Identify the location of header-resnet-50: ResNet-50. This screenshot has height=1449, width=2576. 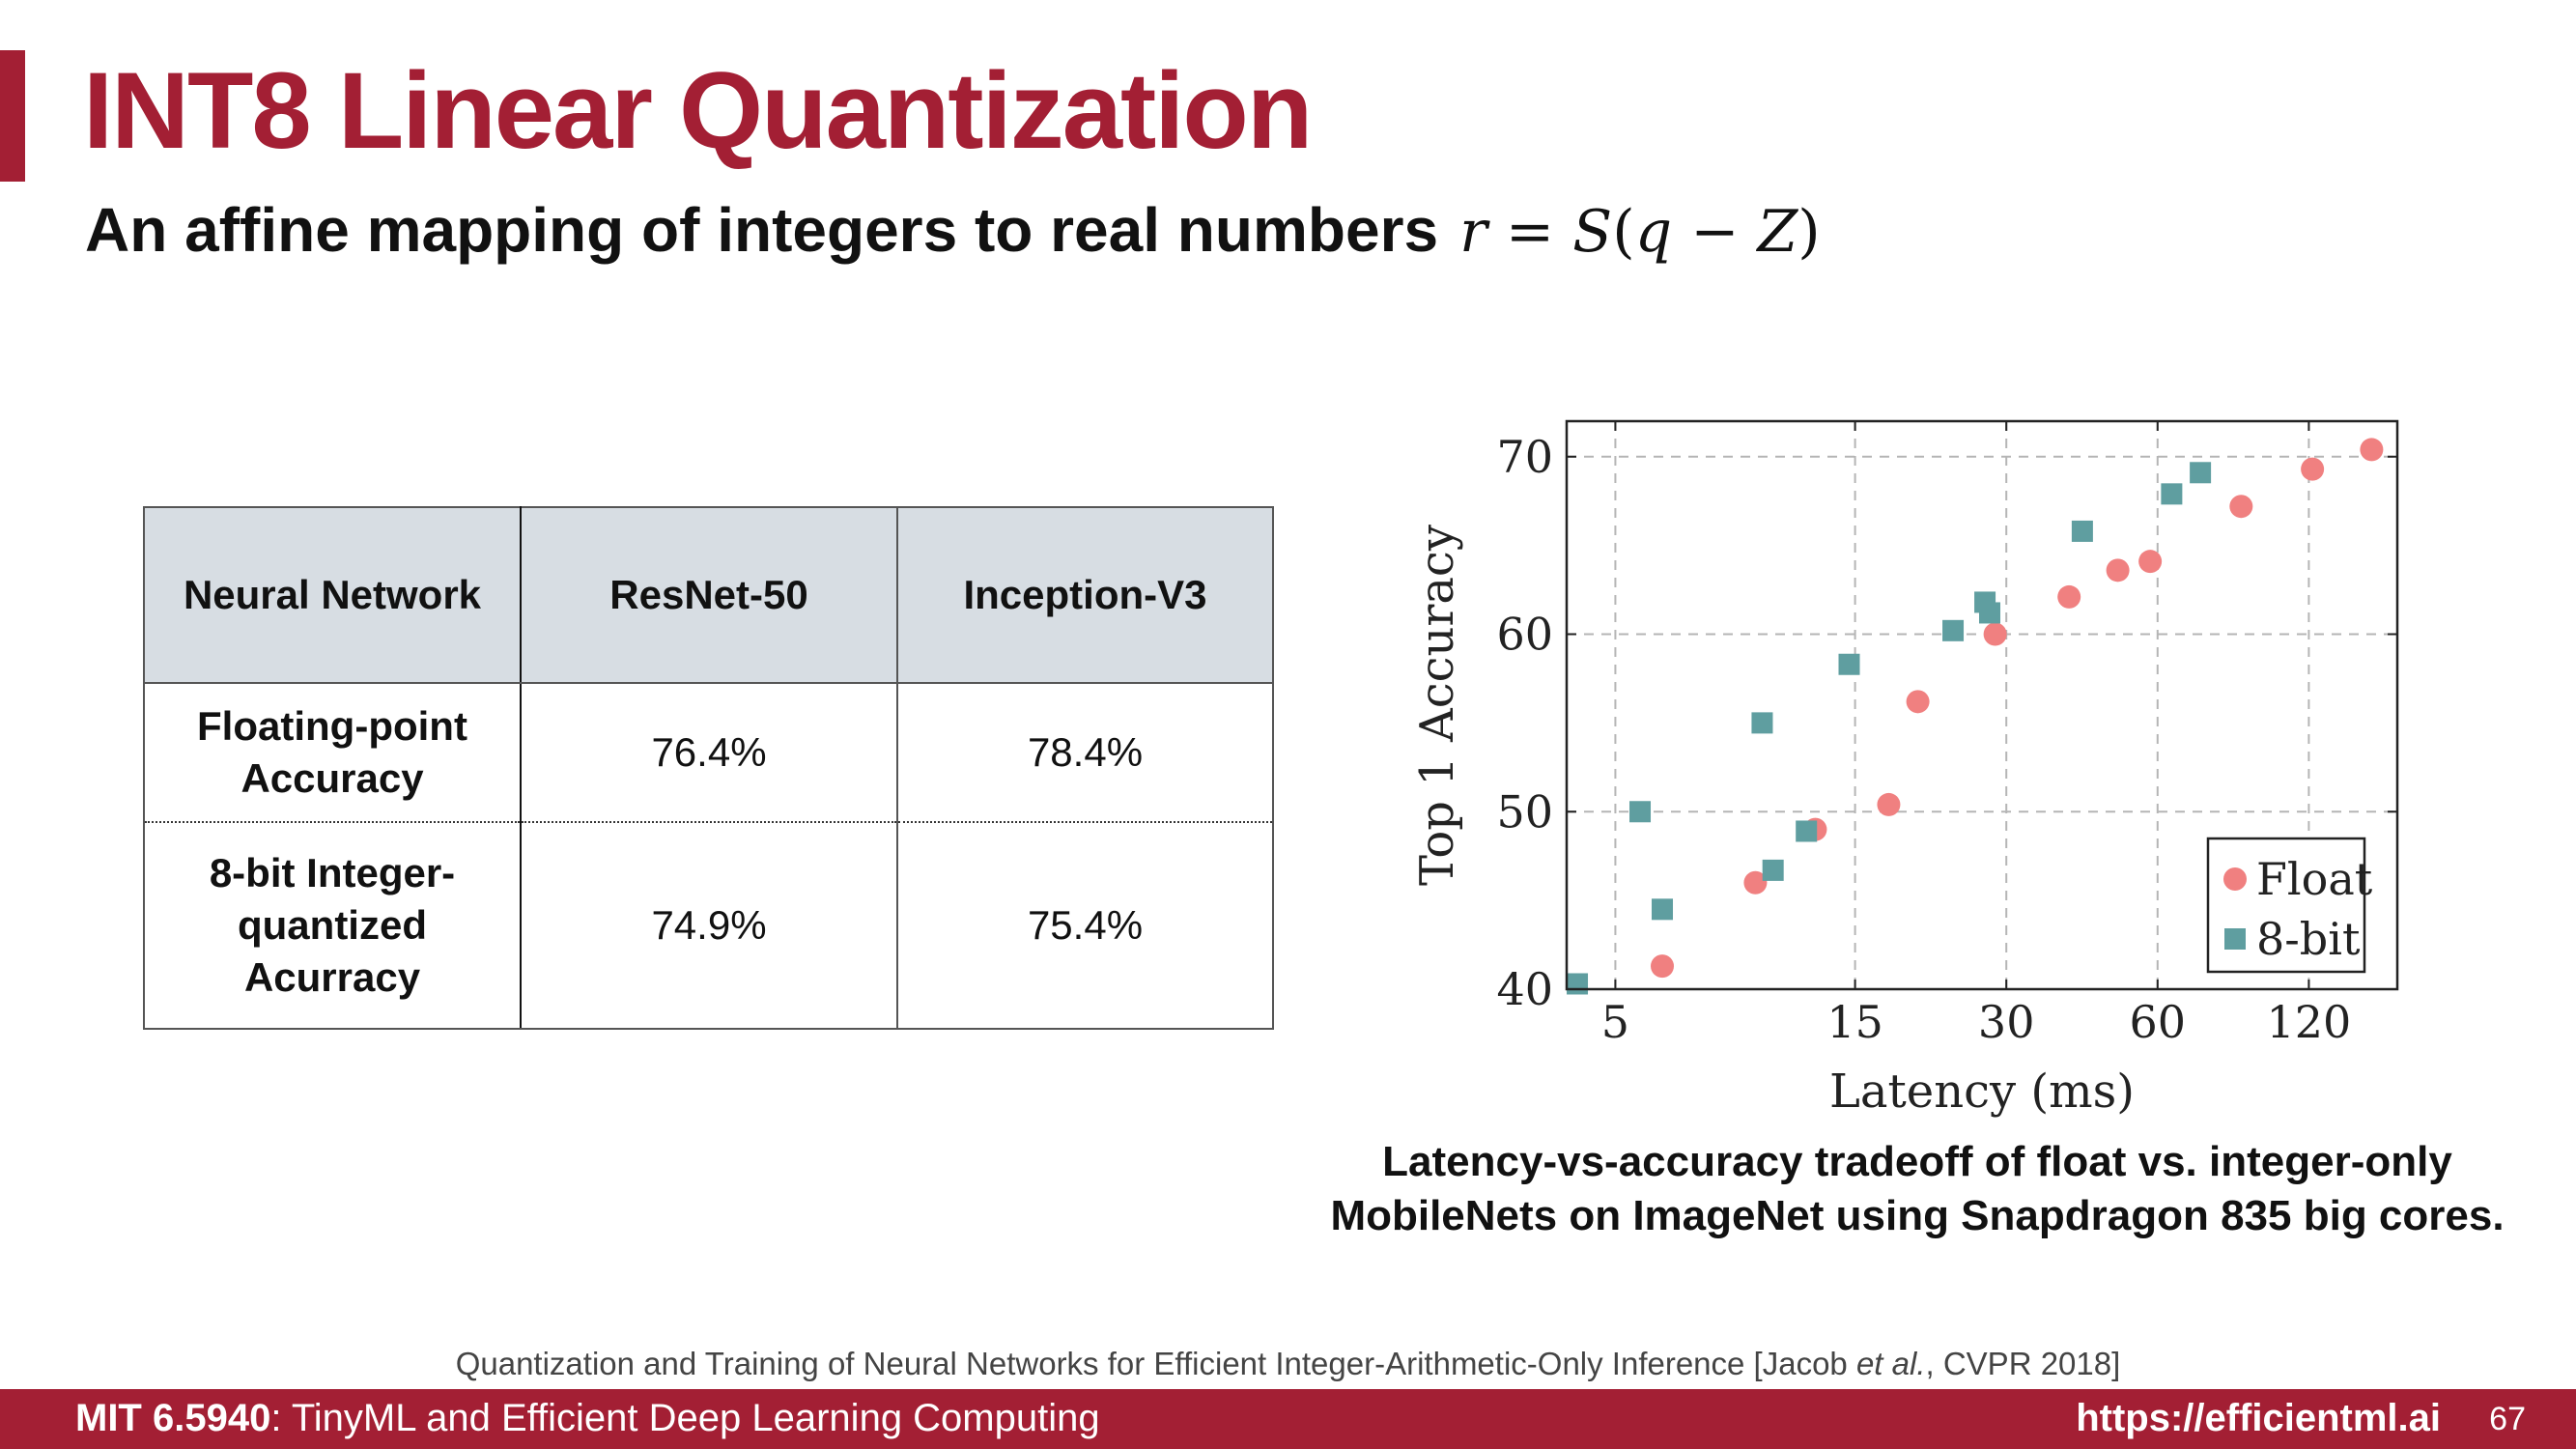
(709, 595).